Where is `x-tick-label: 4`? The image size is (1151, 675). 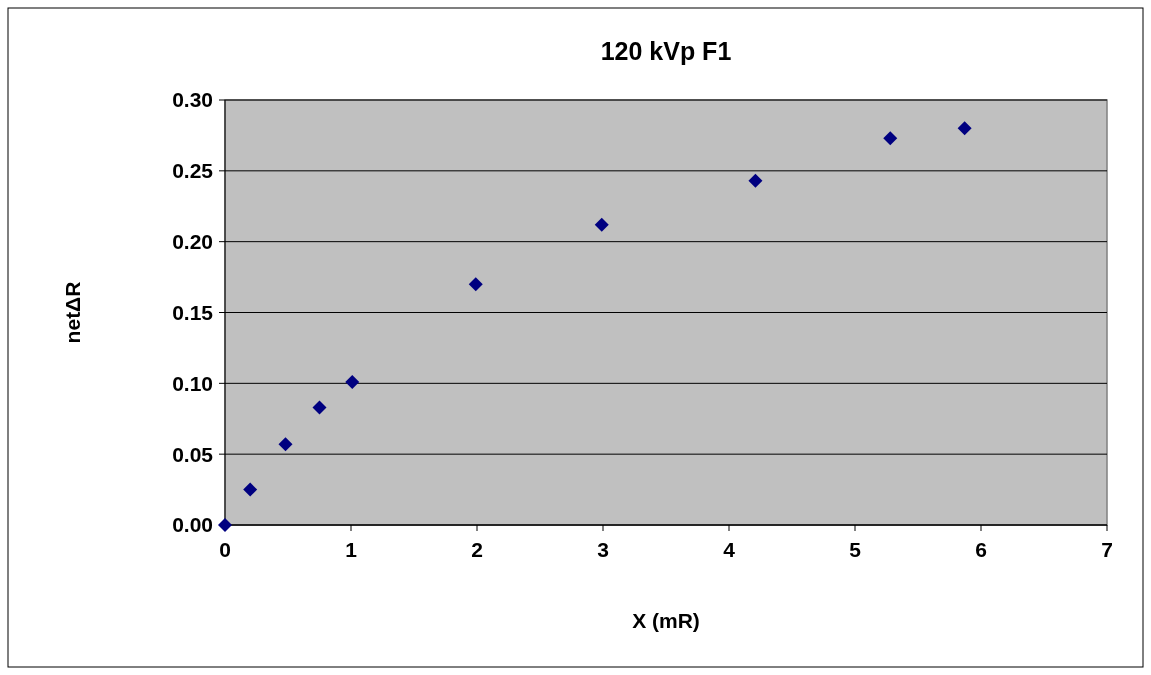
x-tick-label: 4 is located at coordinates (729, 549).